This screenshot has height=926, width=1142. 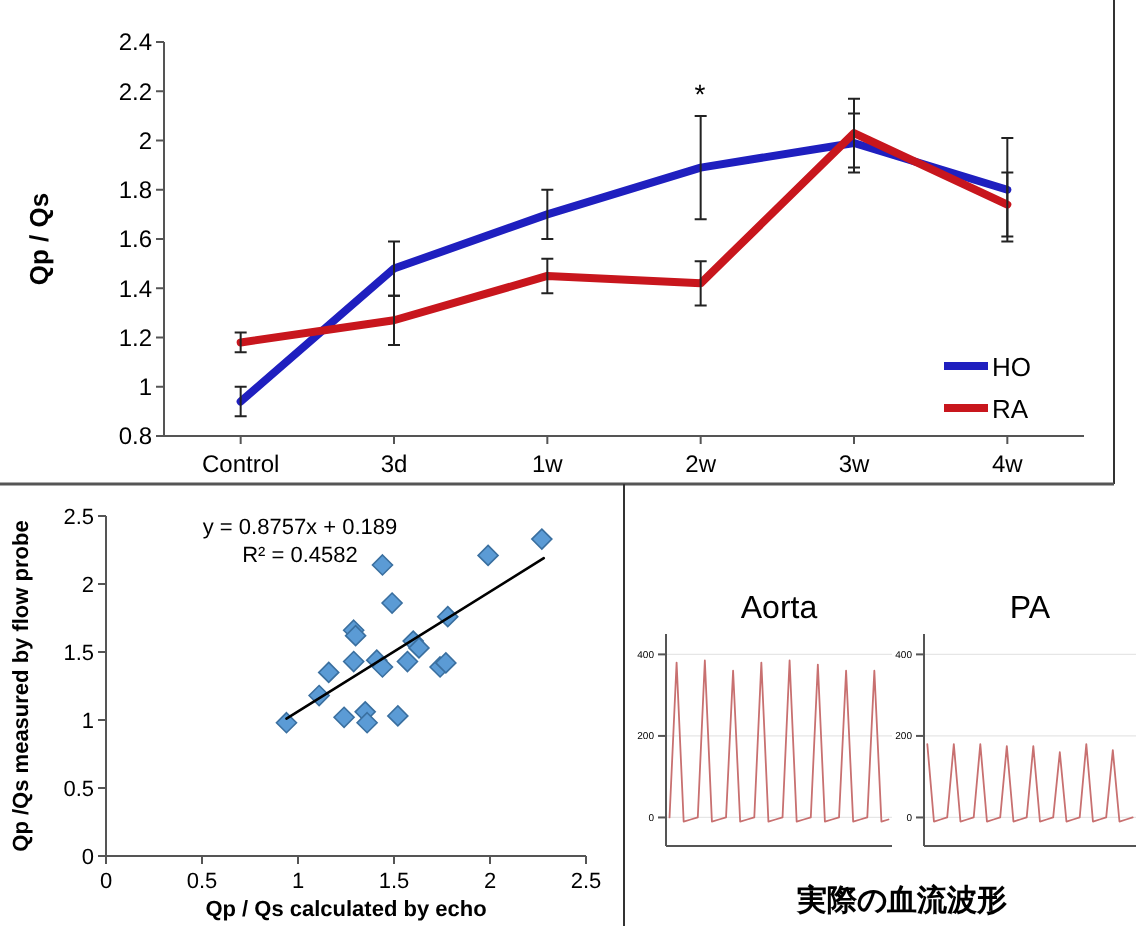 What do you see at coordinates (78, 517) in the screenshot?
I see `y-tick-label: 2.5` at bounding box center [78, 517].